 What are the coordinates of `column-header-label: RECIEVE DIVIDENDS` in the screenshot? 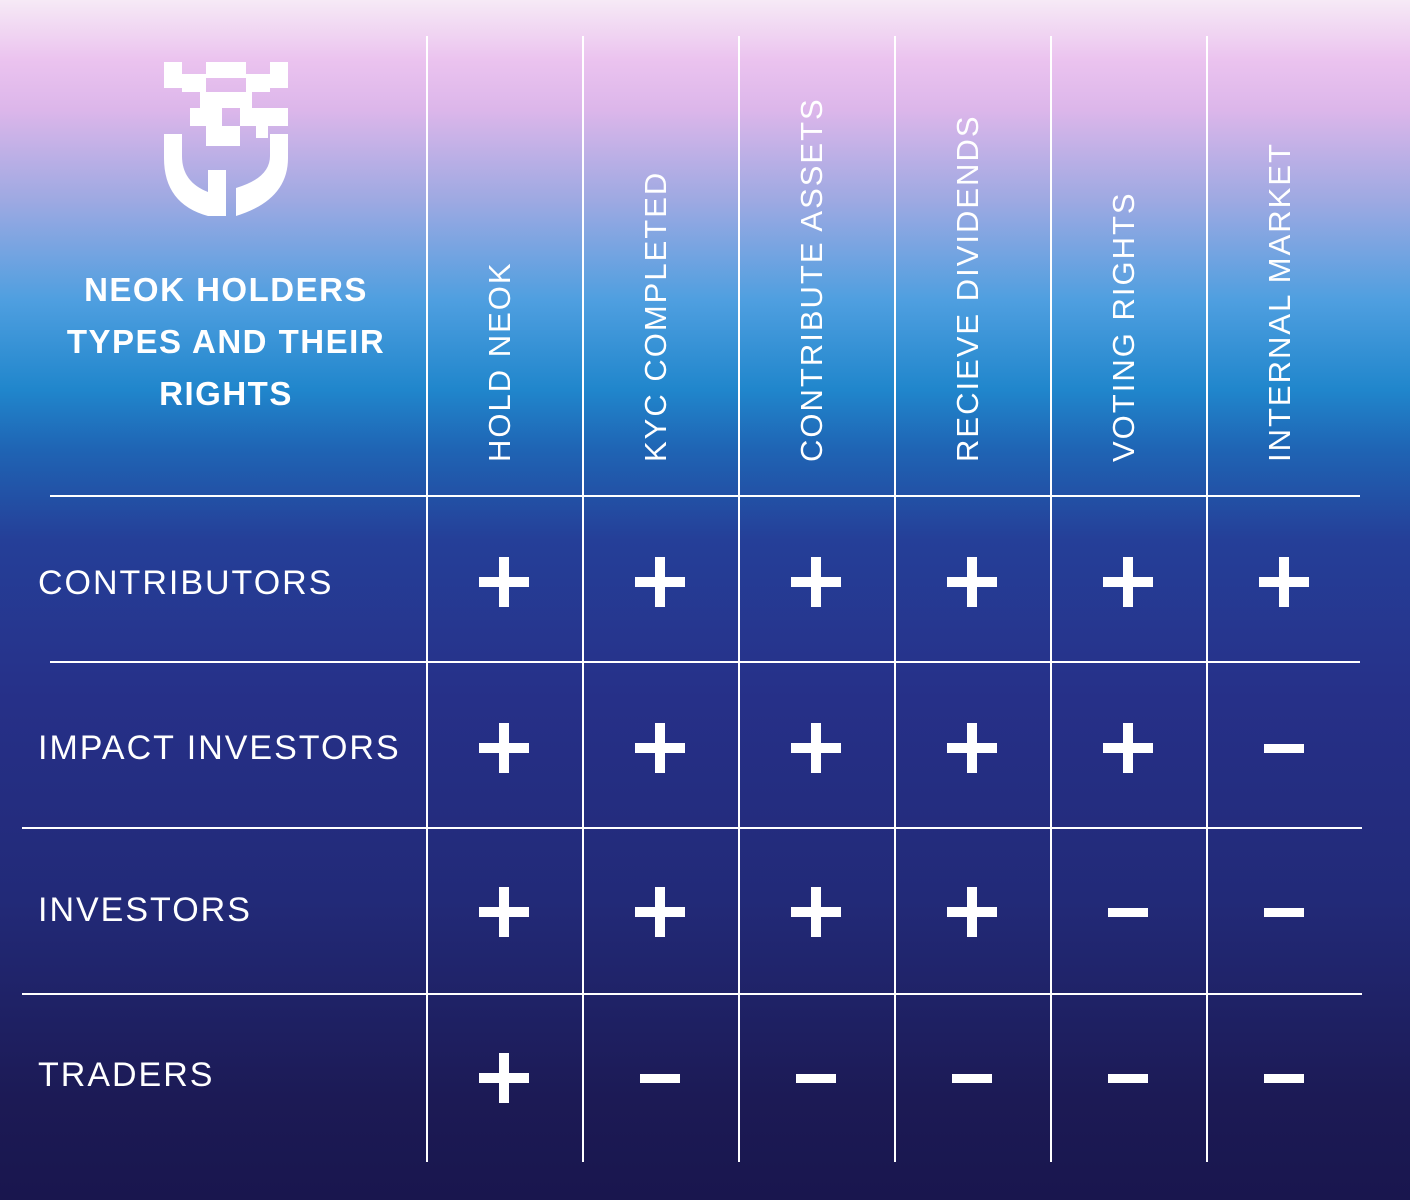 It's located at (967, 288).